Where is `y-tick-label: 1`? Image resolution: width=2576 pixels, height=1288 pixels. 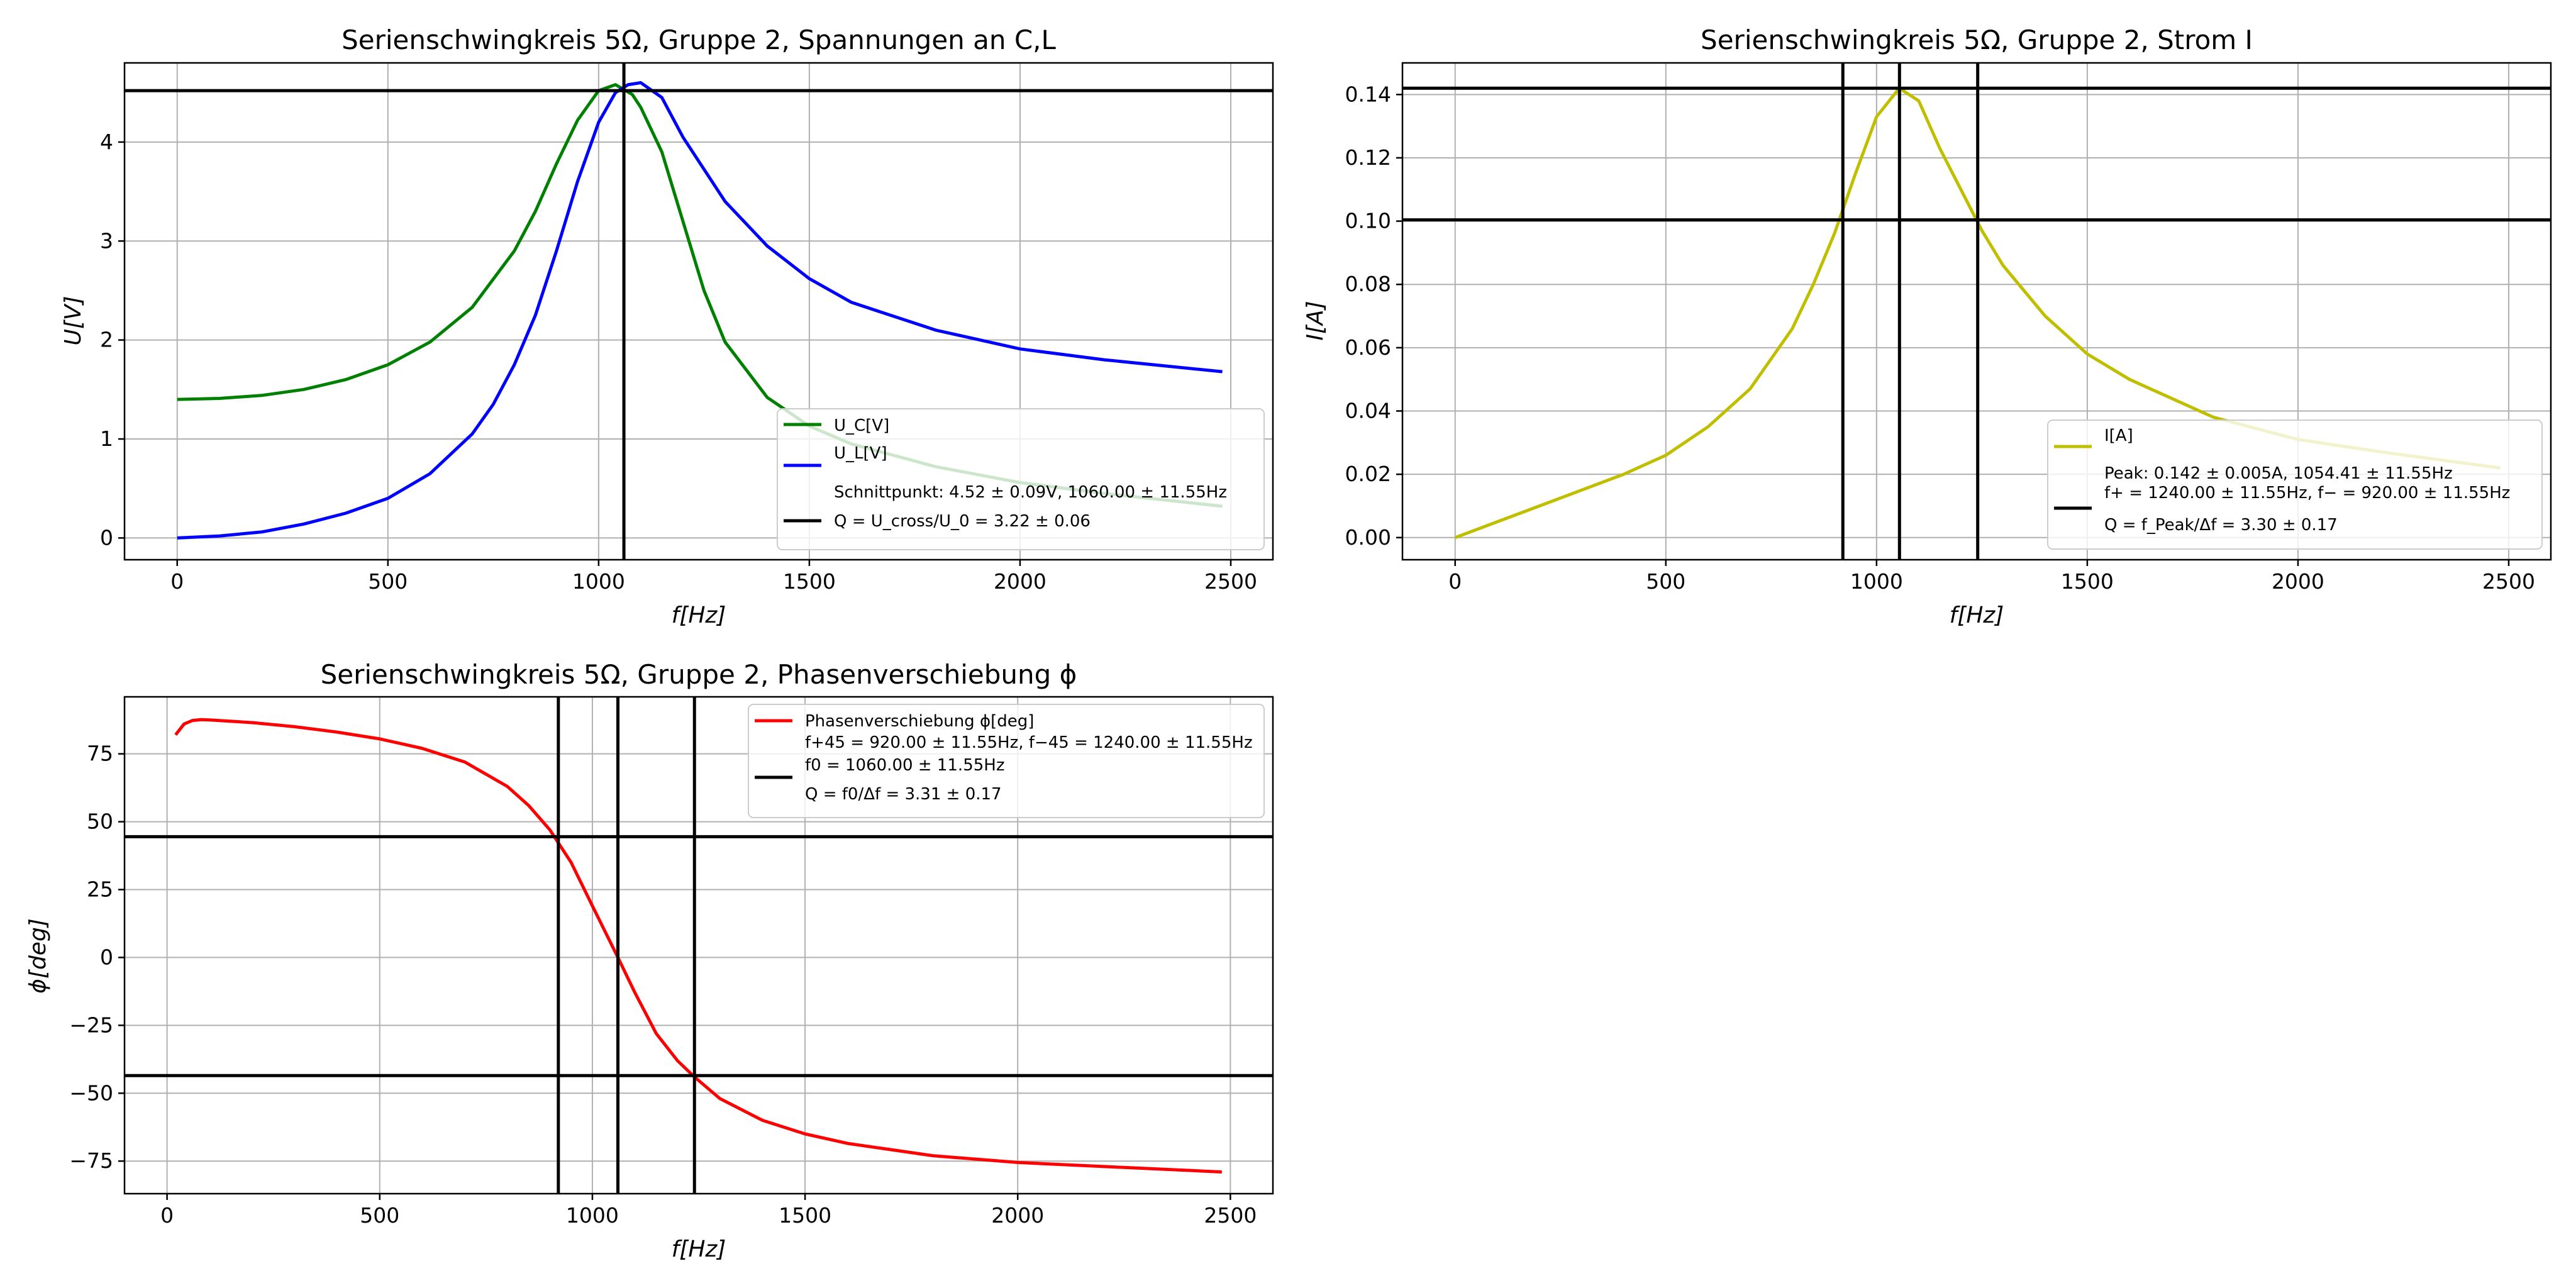
y-tick-label: 1 is located at coordinates (106, 438).